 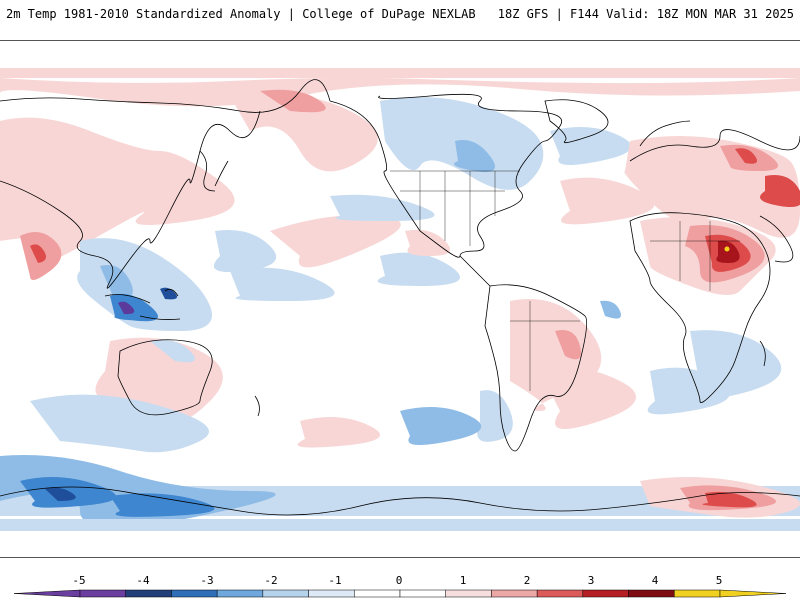 What do you see at coordinates (688, 391) in the screenshot?
I see `south-atlantic-east-cold-anomaly` at bounding box center [688, 391].